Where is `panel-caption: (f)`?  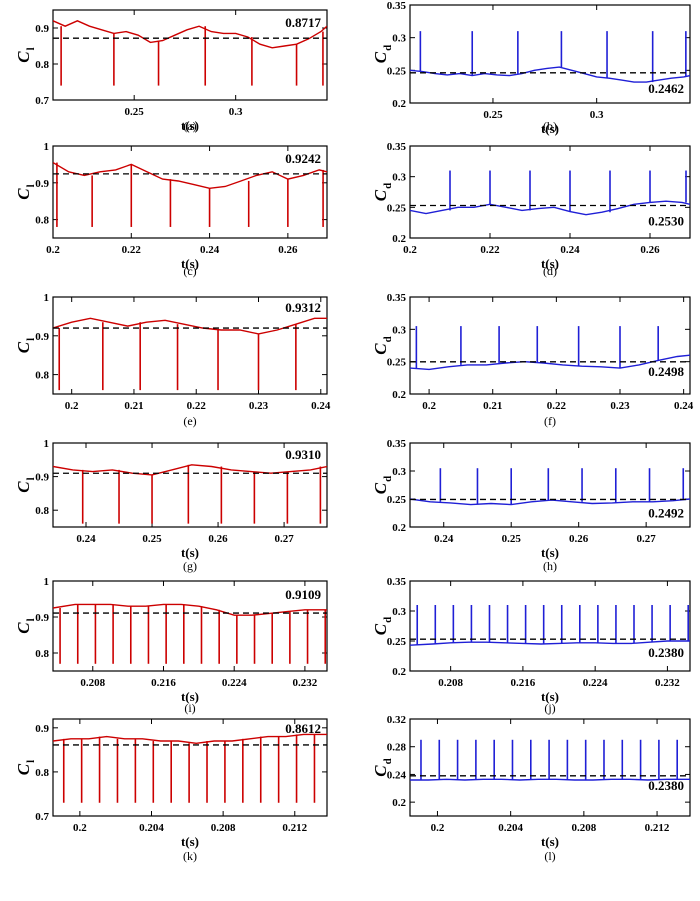
panel-caption: (f) is located at coordinates (550, 421).